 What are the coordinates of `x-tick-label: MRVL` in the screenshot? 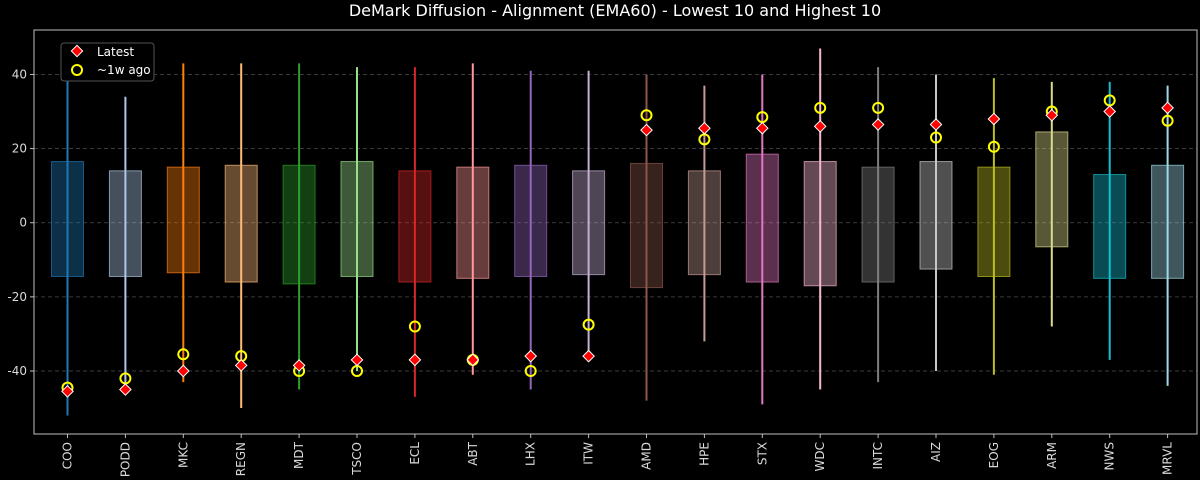 It's located at (1168, 458).